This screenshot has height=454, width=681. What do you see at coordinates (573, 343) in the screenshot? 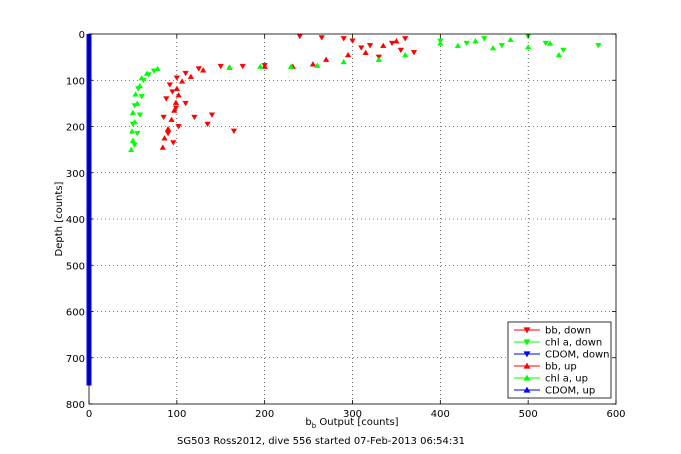
I see `legend-label: chl a, down` at bounding box center [573, 343].